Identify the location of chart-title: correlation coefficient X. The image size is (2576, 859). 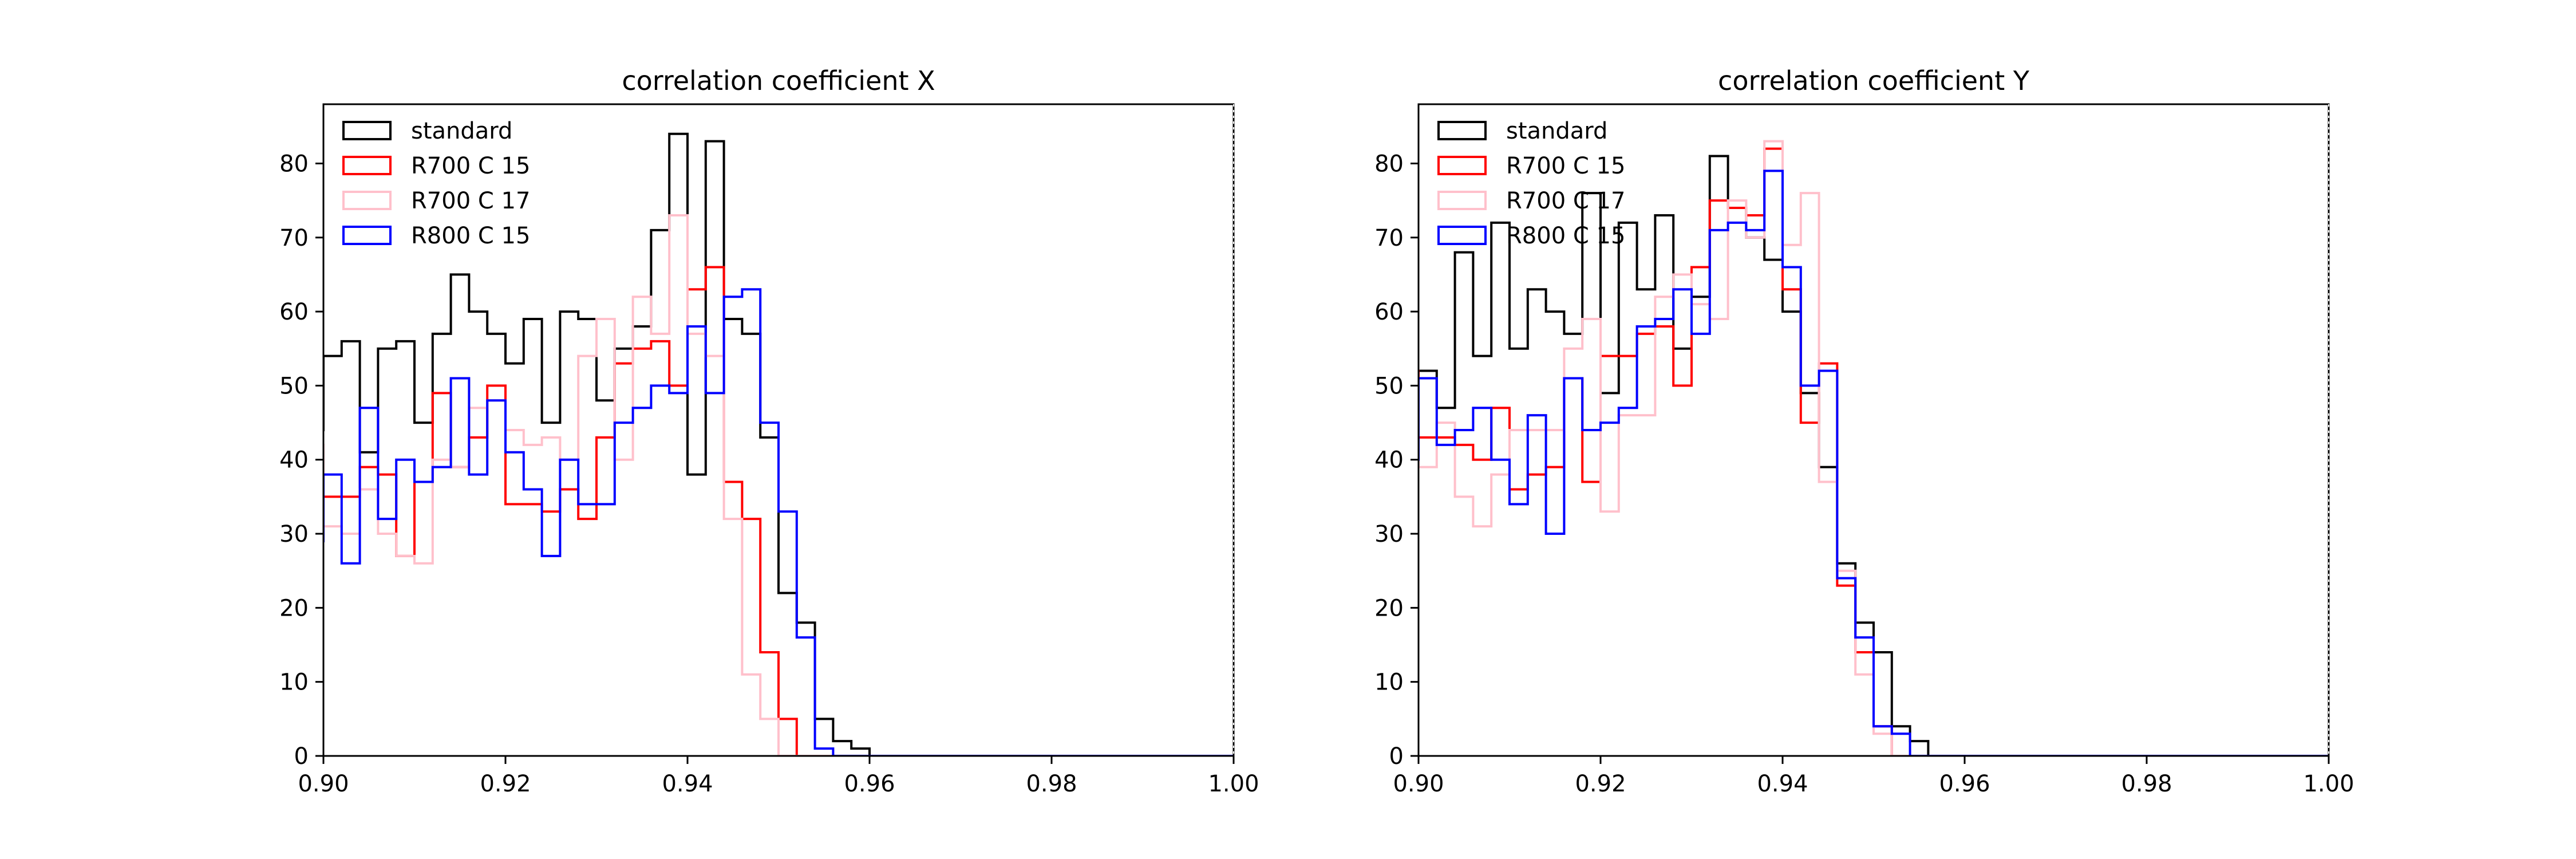
(778, 80).